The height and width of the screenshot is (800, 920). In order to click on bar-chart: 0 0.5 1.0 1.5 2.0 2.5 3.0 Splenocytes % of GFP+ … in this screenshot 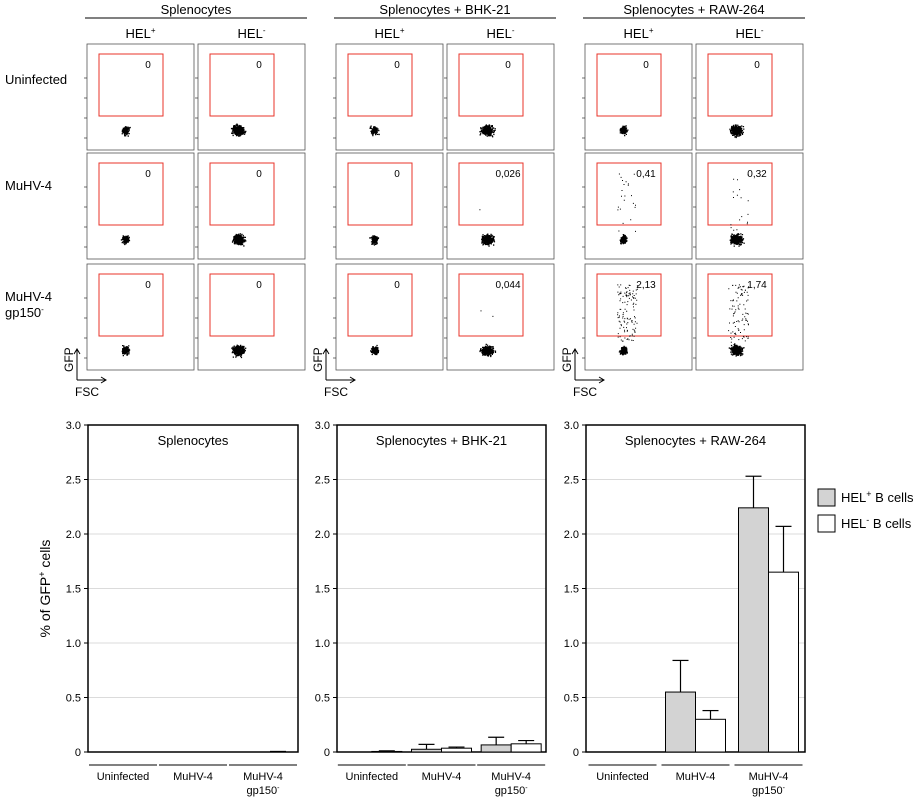, I will do `click(168, 608)`.